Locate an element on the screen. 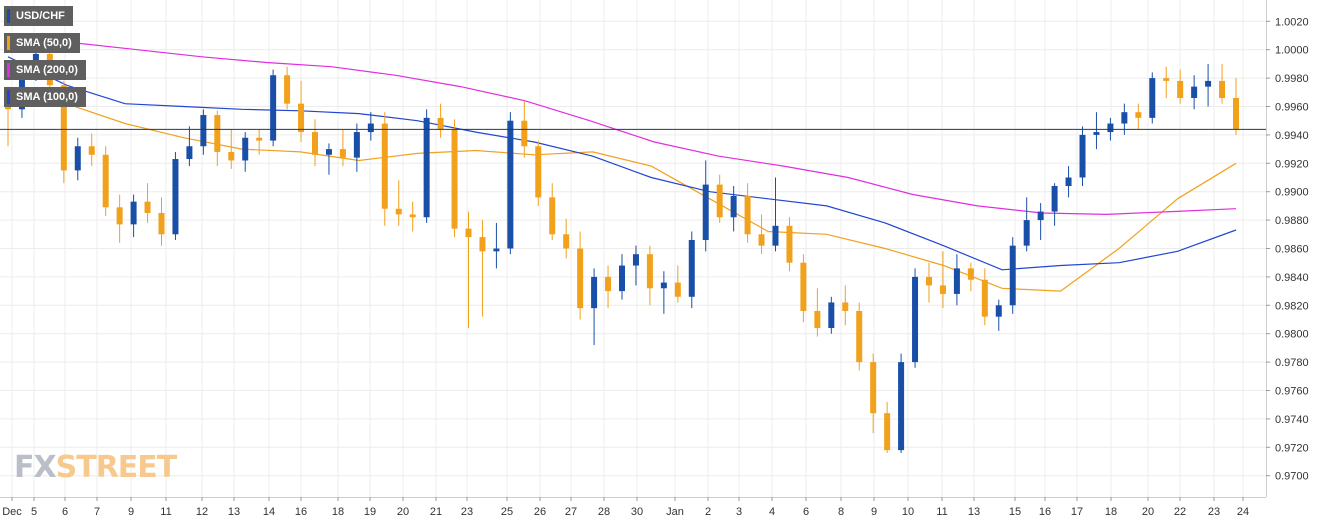  x-tick-label: 25 is located at coordinates (507, 512).